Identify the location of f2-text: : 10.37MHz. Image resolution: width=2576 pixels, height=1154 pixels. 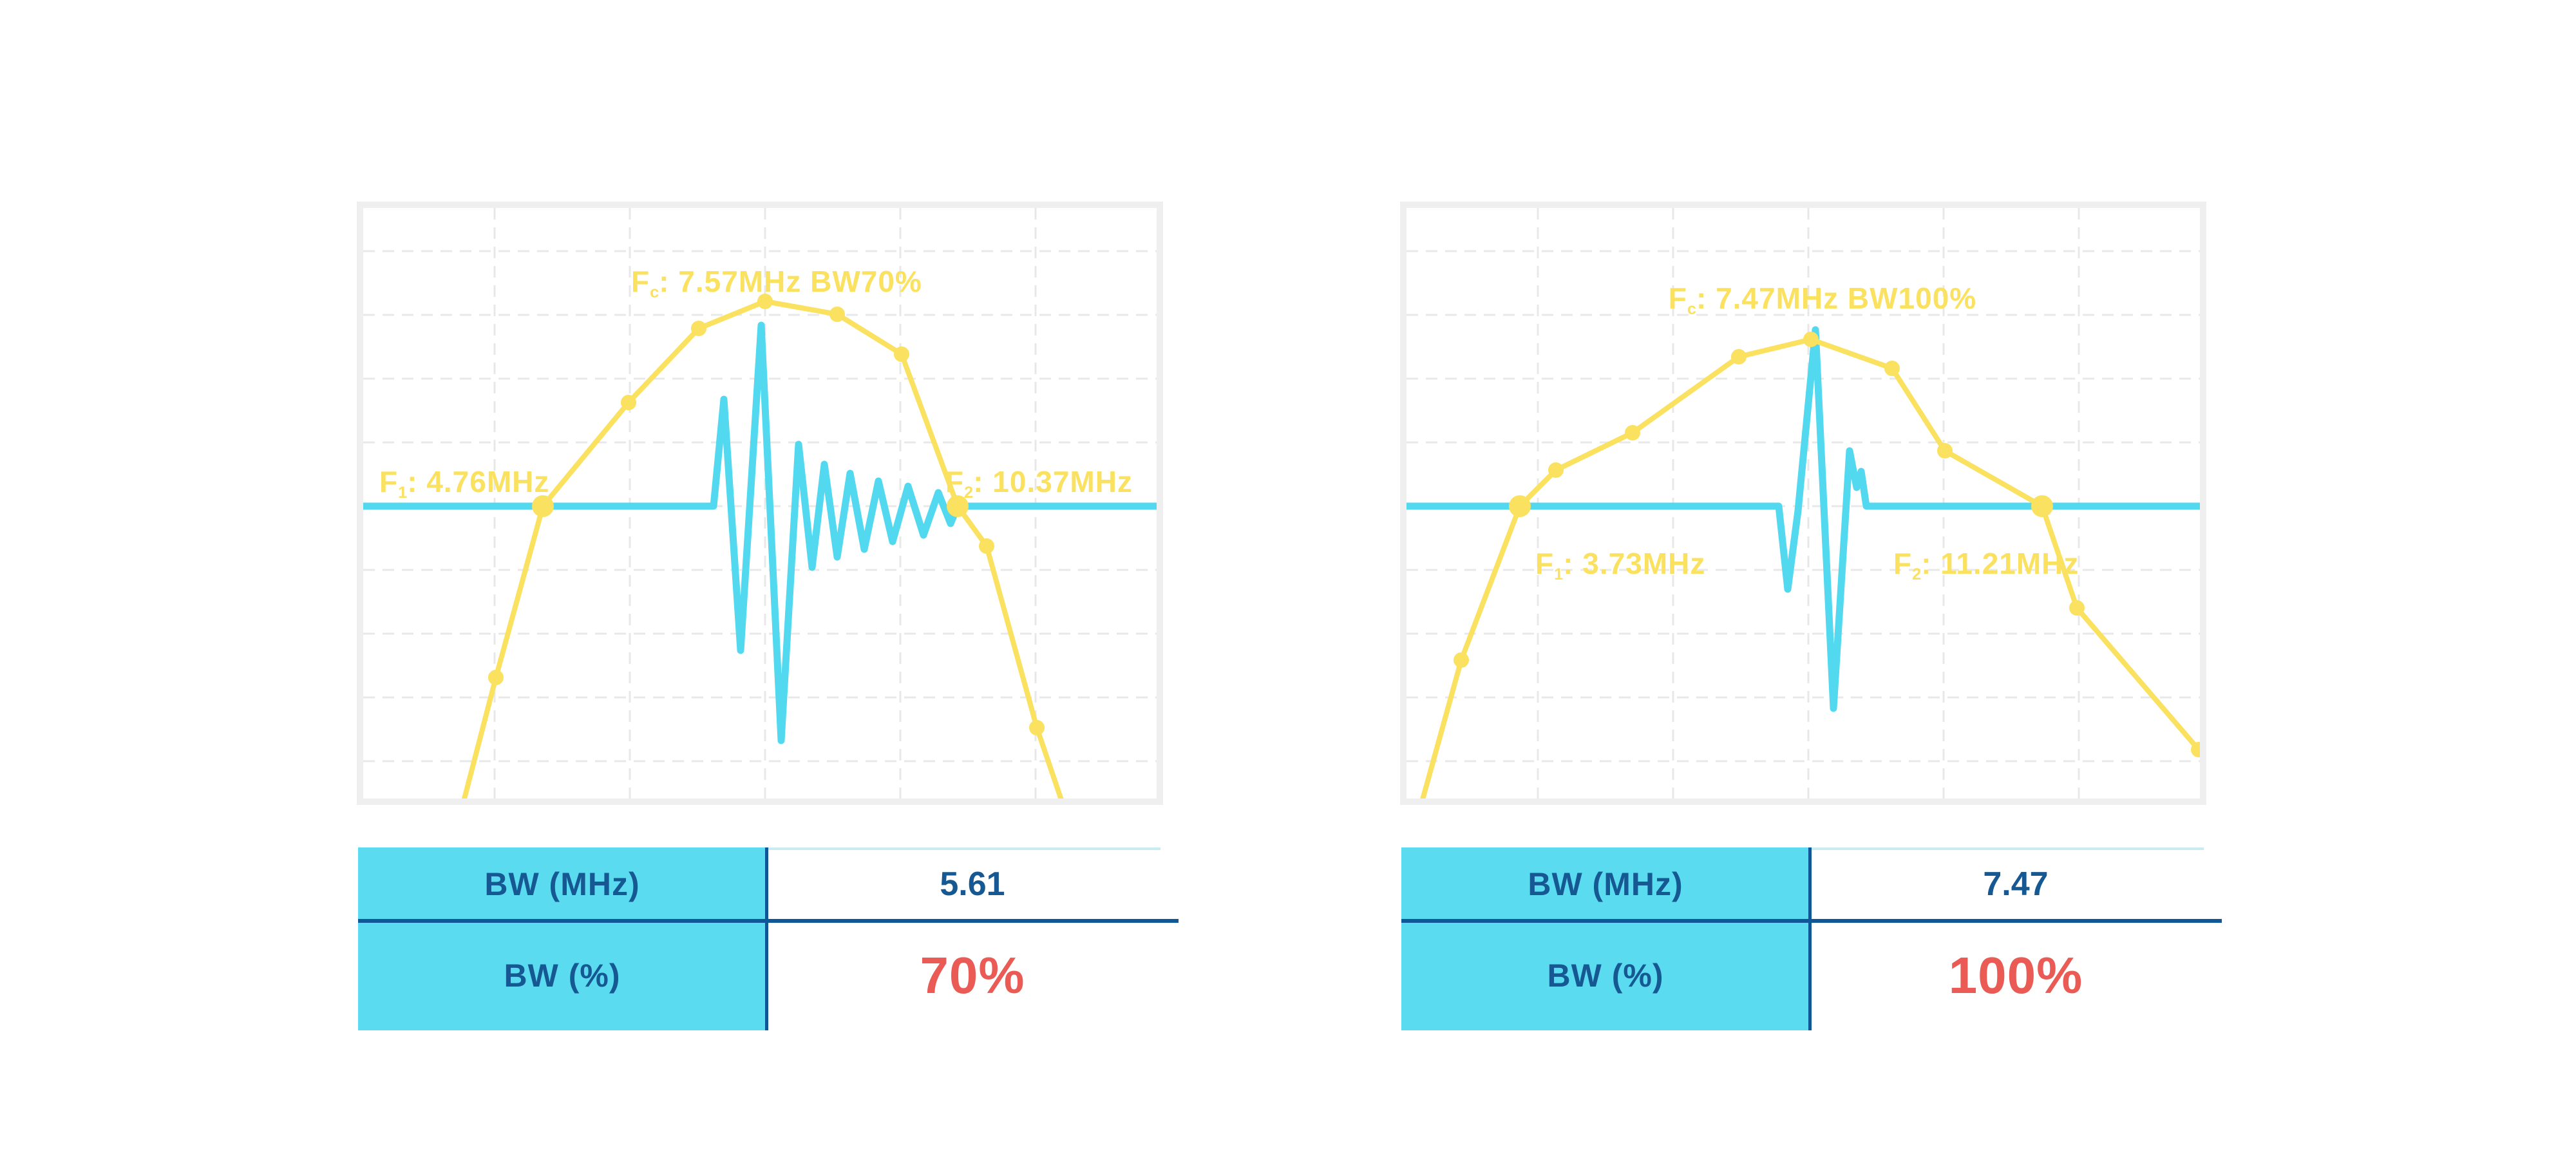
(1053, 482).